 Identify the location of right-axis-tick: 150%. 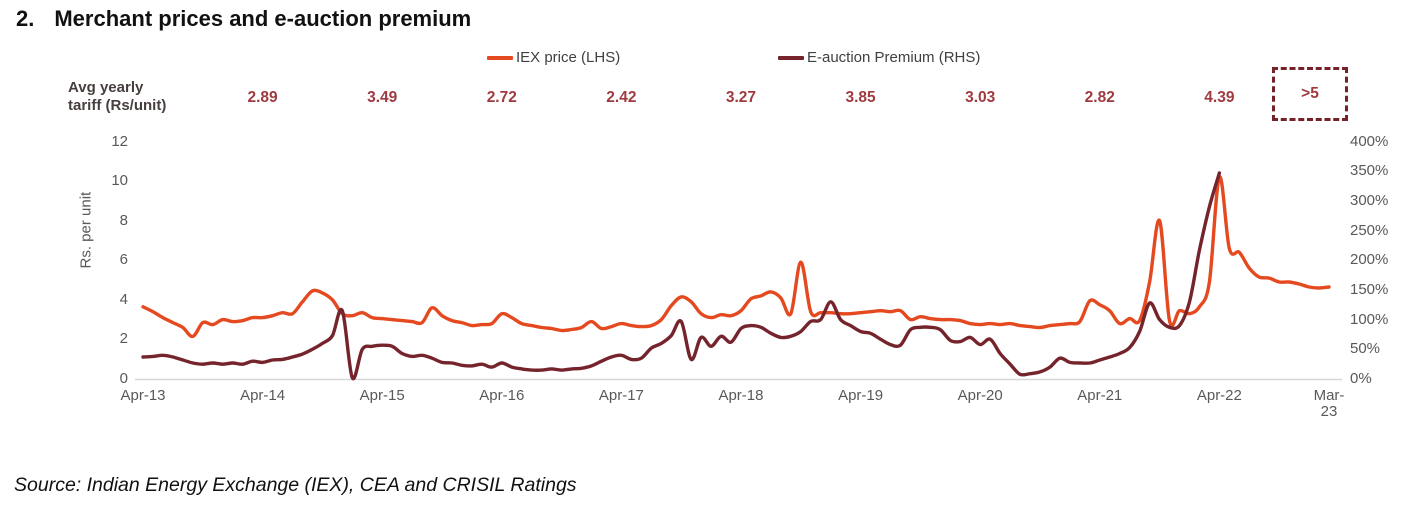
(1369, 289).